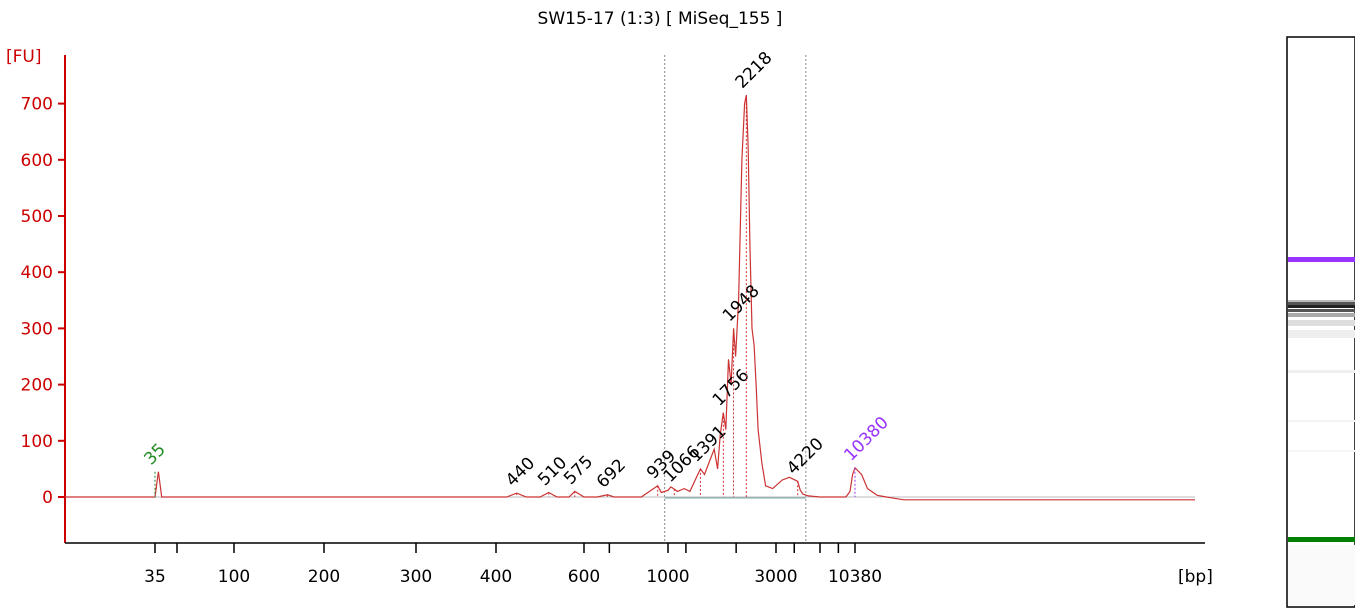 This screenshot has height=609, width=1355. What do you see at coordinates (37, 161) in the screenshot?
I see `y-tick-label: 600` at bounding box center [37, 161].